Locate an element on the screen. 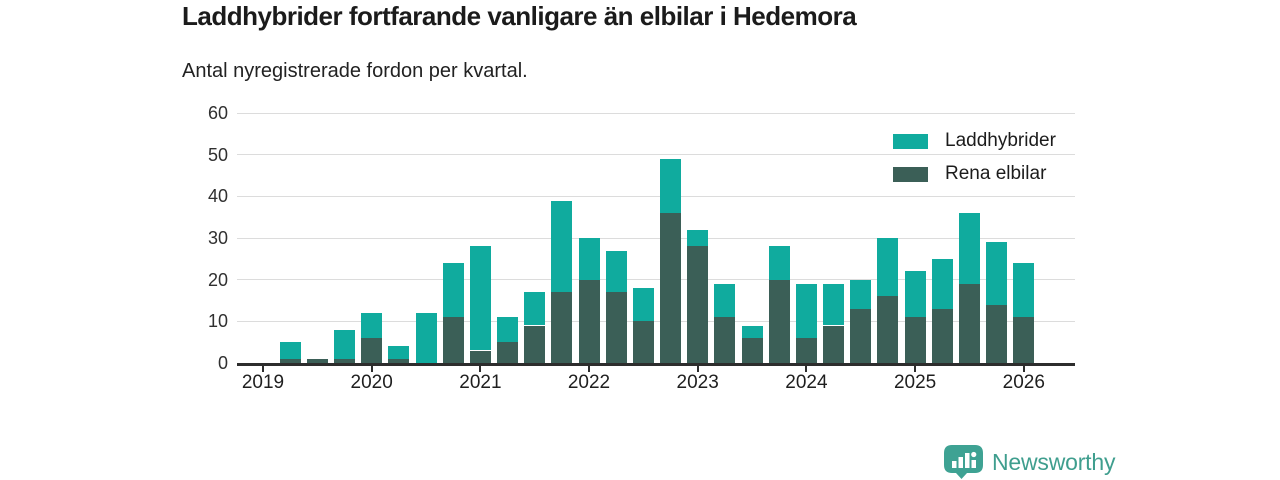  x-tick-label-2025: 2025 is located at coordinates (915, 382).